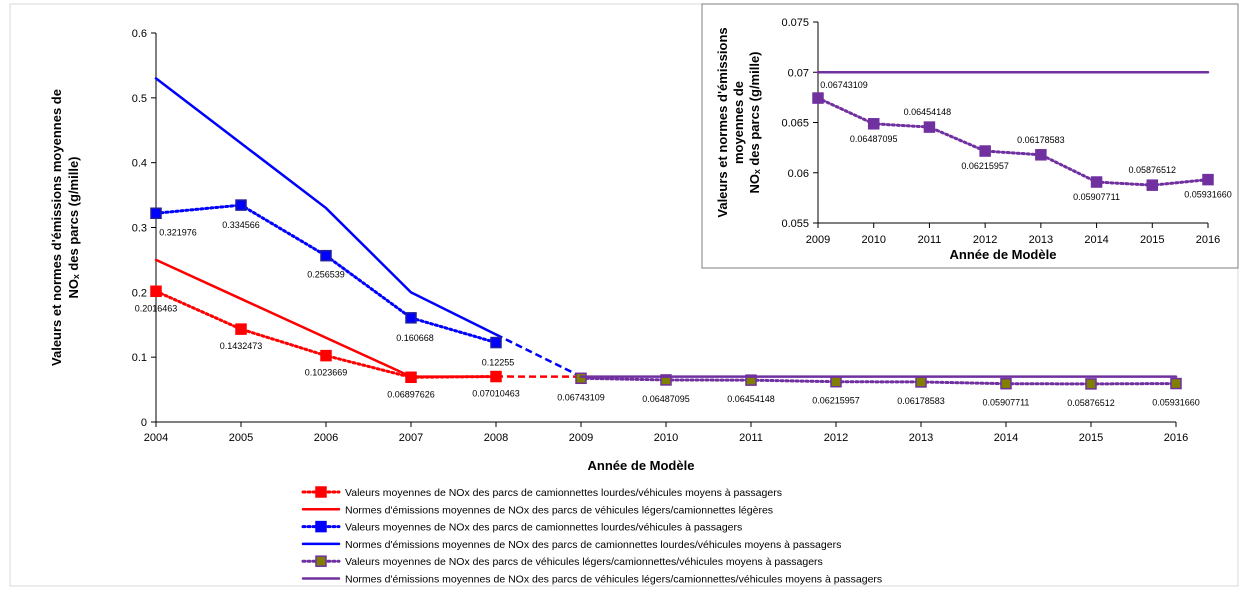 Image resolution: width=1250 pixels, height=590 pixels. Describe the element at coordinates (751, 399) in the screenshot. I see `data-label: 0.06454148` at that location.